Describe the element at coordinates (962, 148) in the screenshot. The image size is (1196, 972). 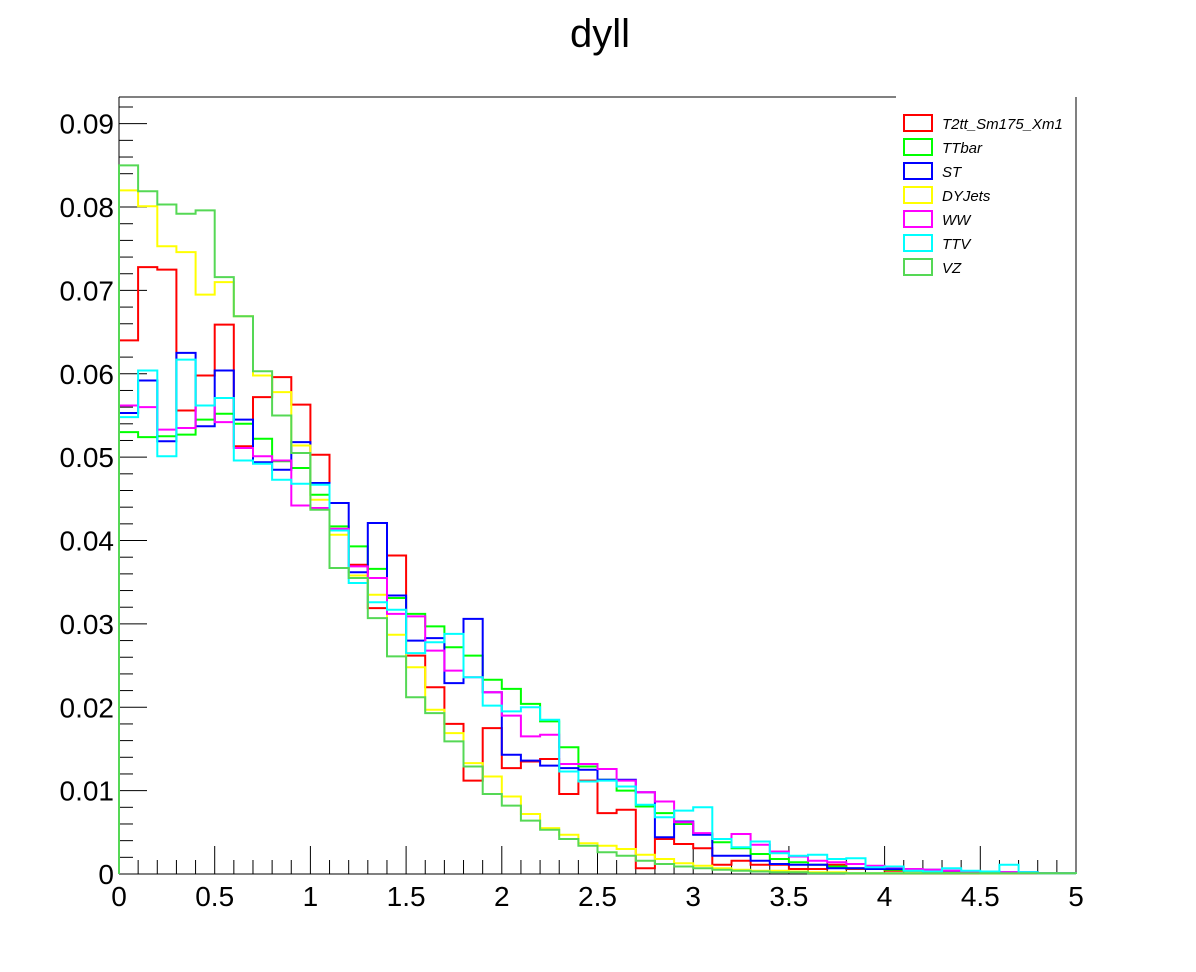
I see `legend-label: TTbar` at that location.